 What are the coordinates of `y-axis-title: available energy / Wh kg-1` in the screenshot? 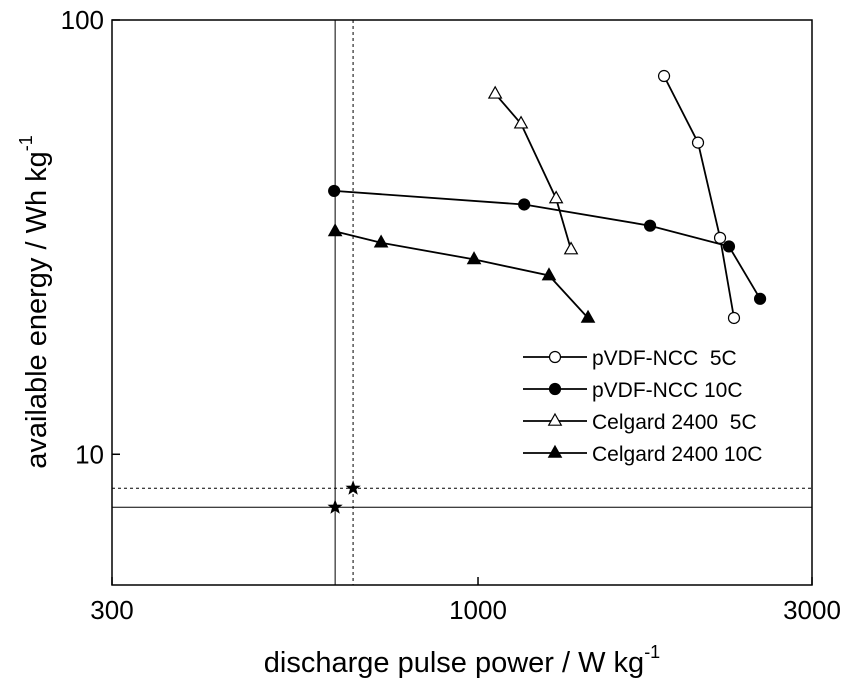 It's located at (34, 302).